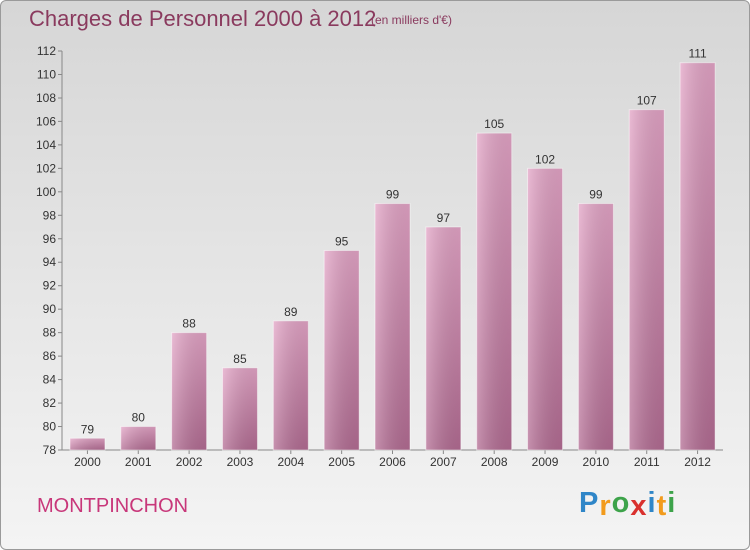  Describe the element at coordinates (50, 356) in the screenshot. I see `y-tick-label: 86` at that location.